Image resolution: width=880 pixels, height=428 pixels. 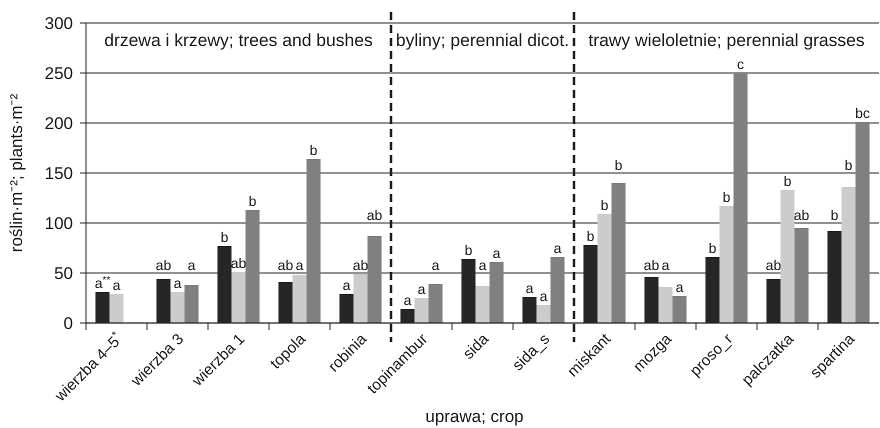 What do you see at coordinates (63, 273) in the screenshot?
I see `y-tick-label: 50` at bounding box center [63, 273].